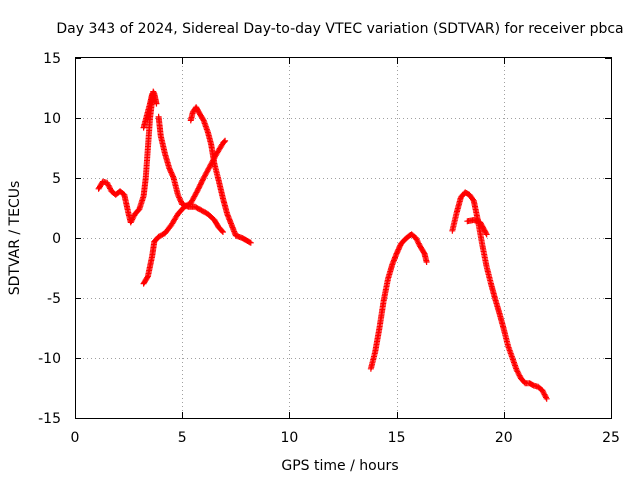 The image size is (640, 480). I want to click on x-tick-label: 25, so click(611, 438).